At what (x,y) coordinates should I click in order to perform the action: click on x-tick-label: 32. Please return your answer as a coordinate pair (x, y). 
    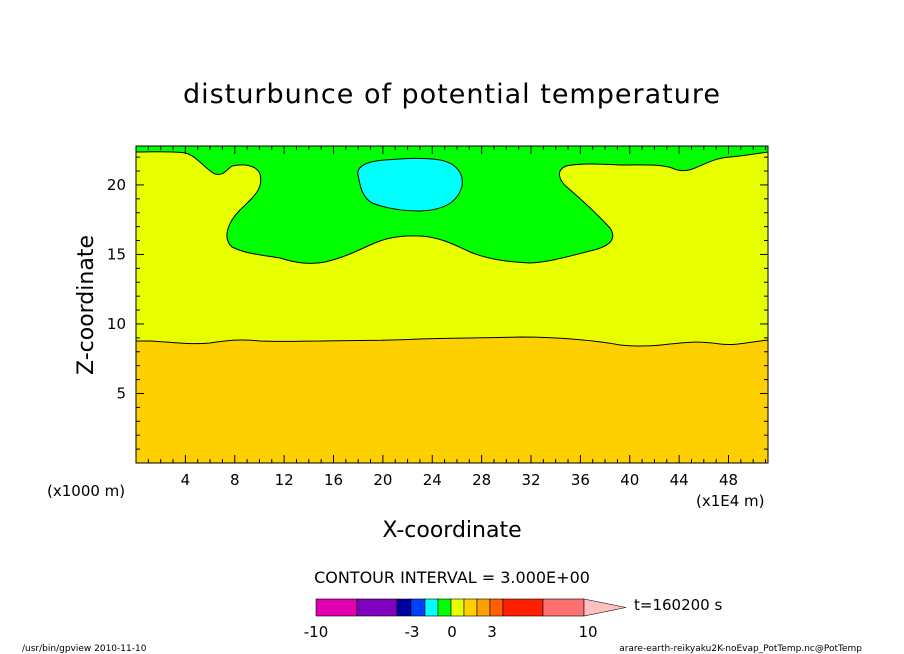
    Looking at the image, I should click on (530, 480).